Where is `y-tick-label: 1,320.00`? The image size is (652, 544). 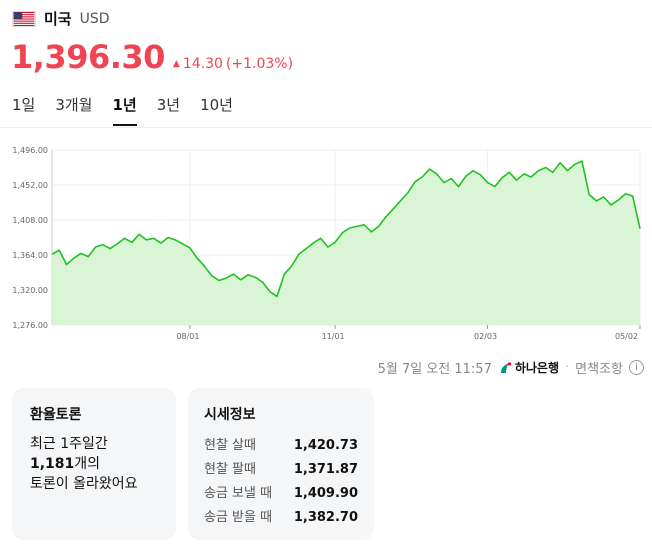 y-tick-label: 1,320.00 is located at coordinates (30, 290).